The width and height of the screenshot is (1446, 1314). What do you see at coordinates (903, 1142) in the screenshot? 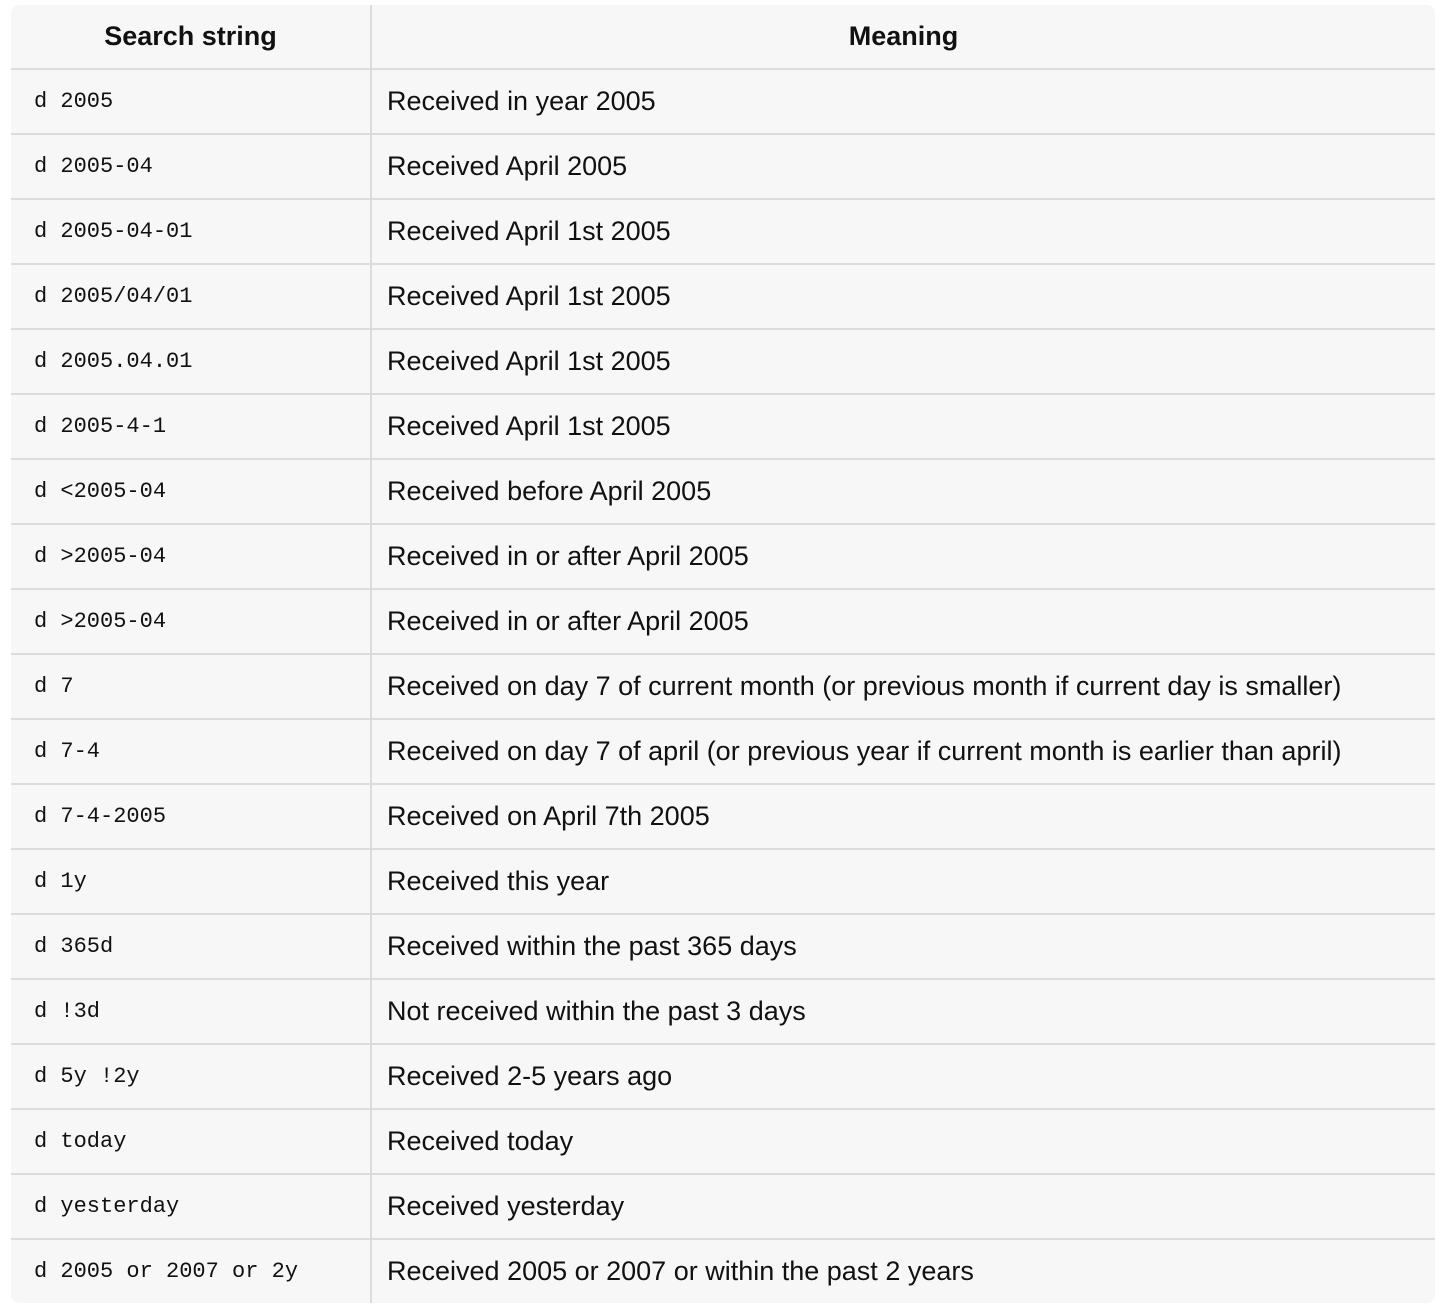
I see `meaning-cell: Received today` at bounding box center [903, 1142].